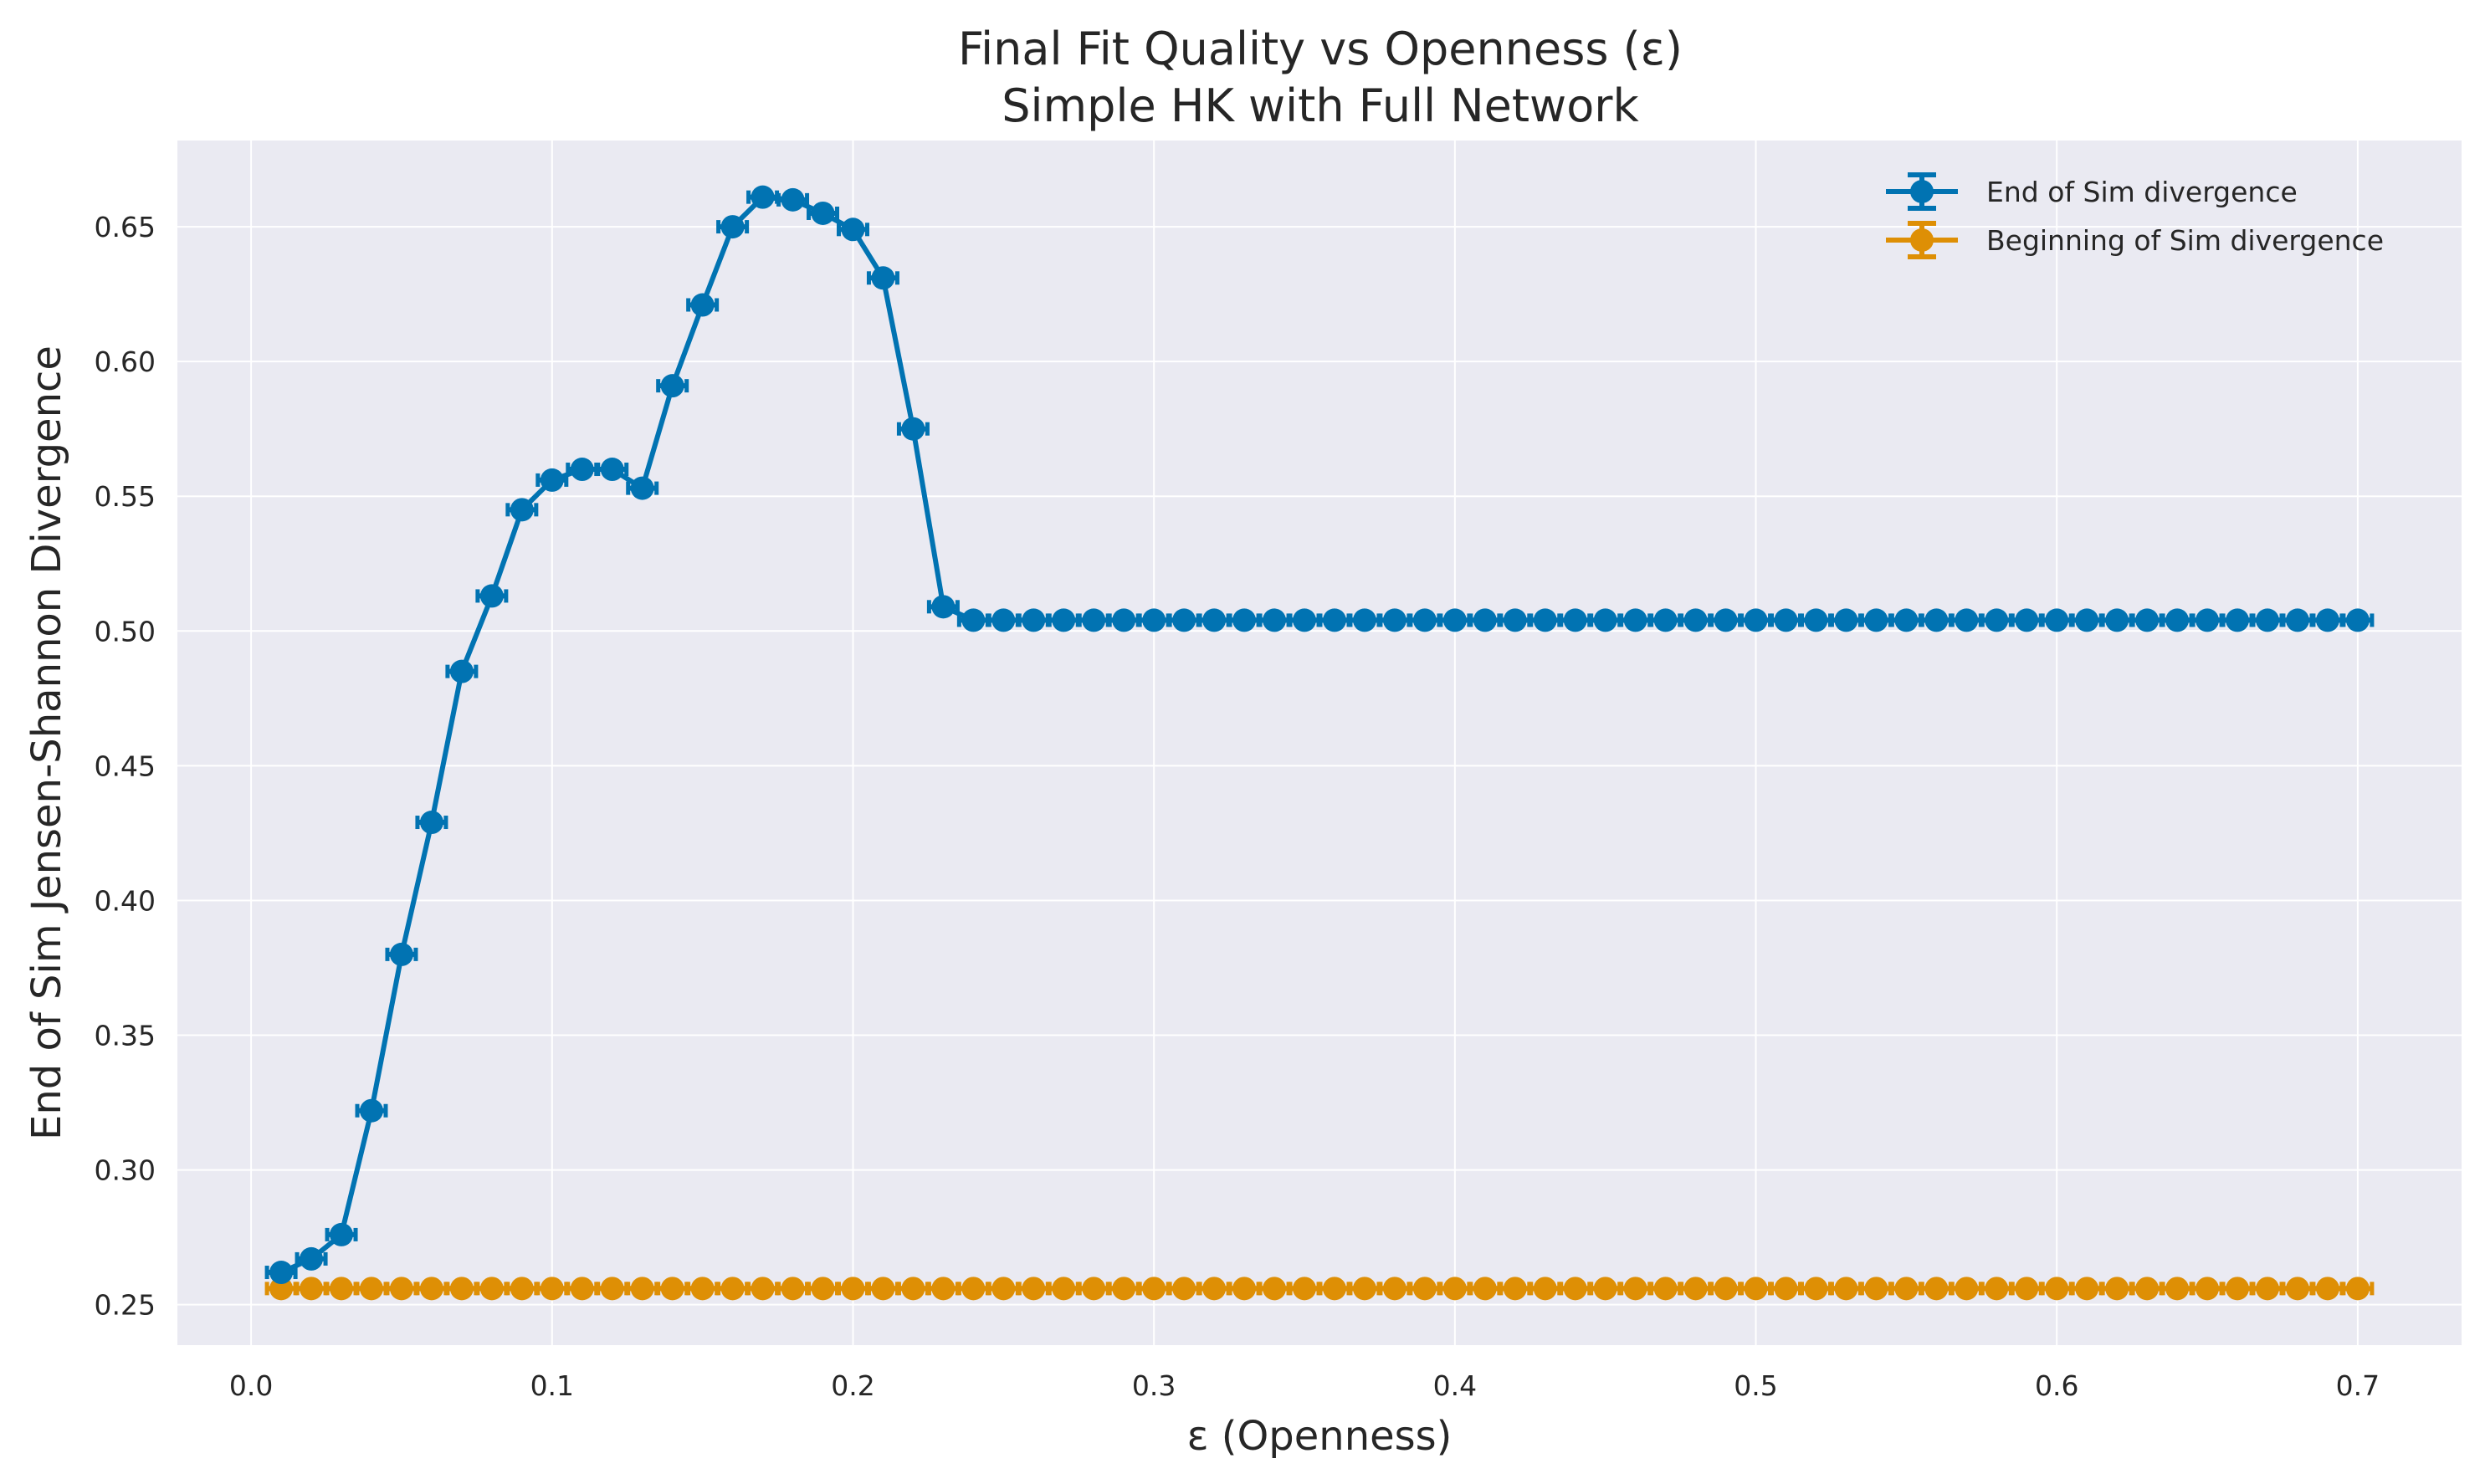  Describe the element at coordinates (552, 1385) in the screenshot. I see `x-tick-label: 0.1` at that location.